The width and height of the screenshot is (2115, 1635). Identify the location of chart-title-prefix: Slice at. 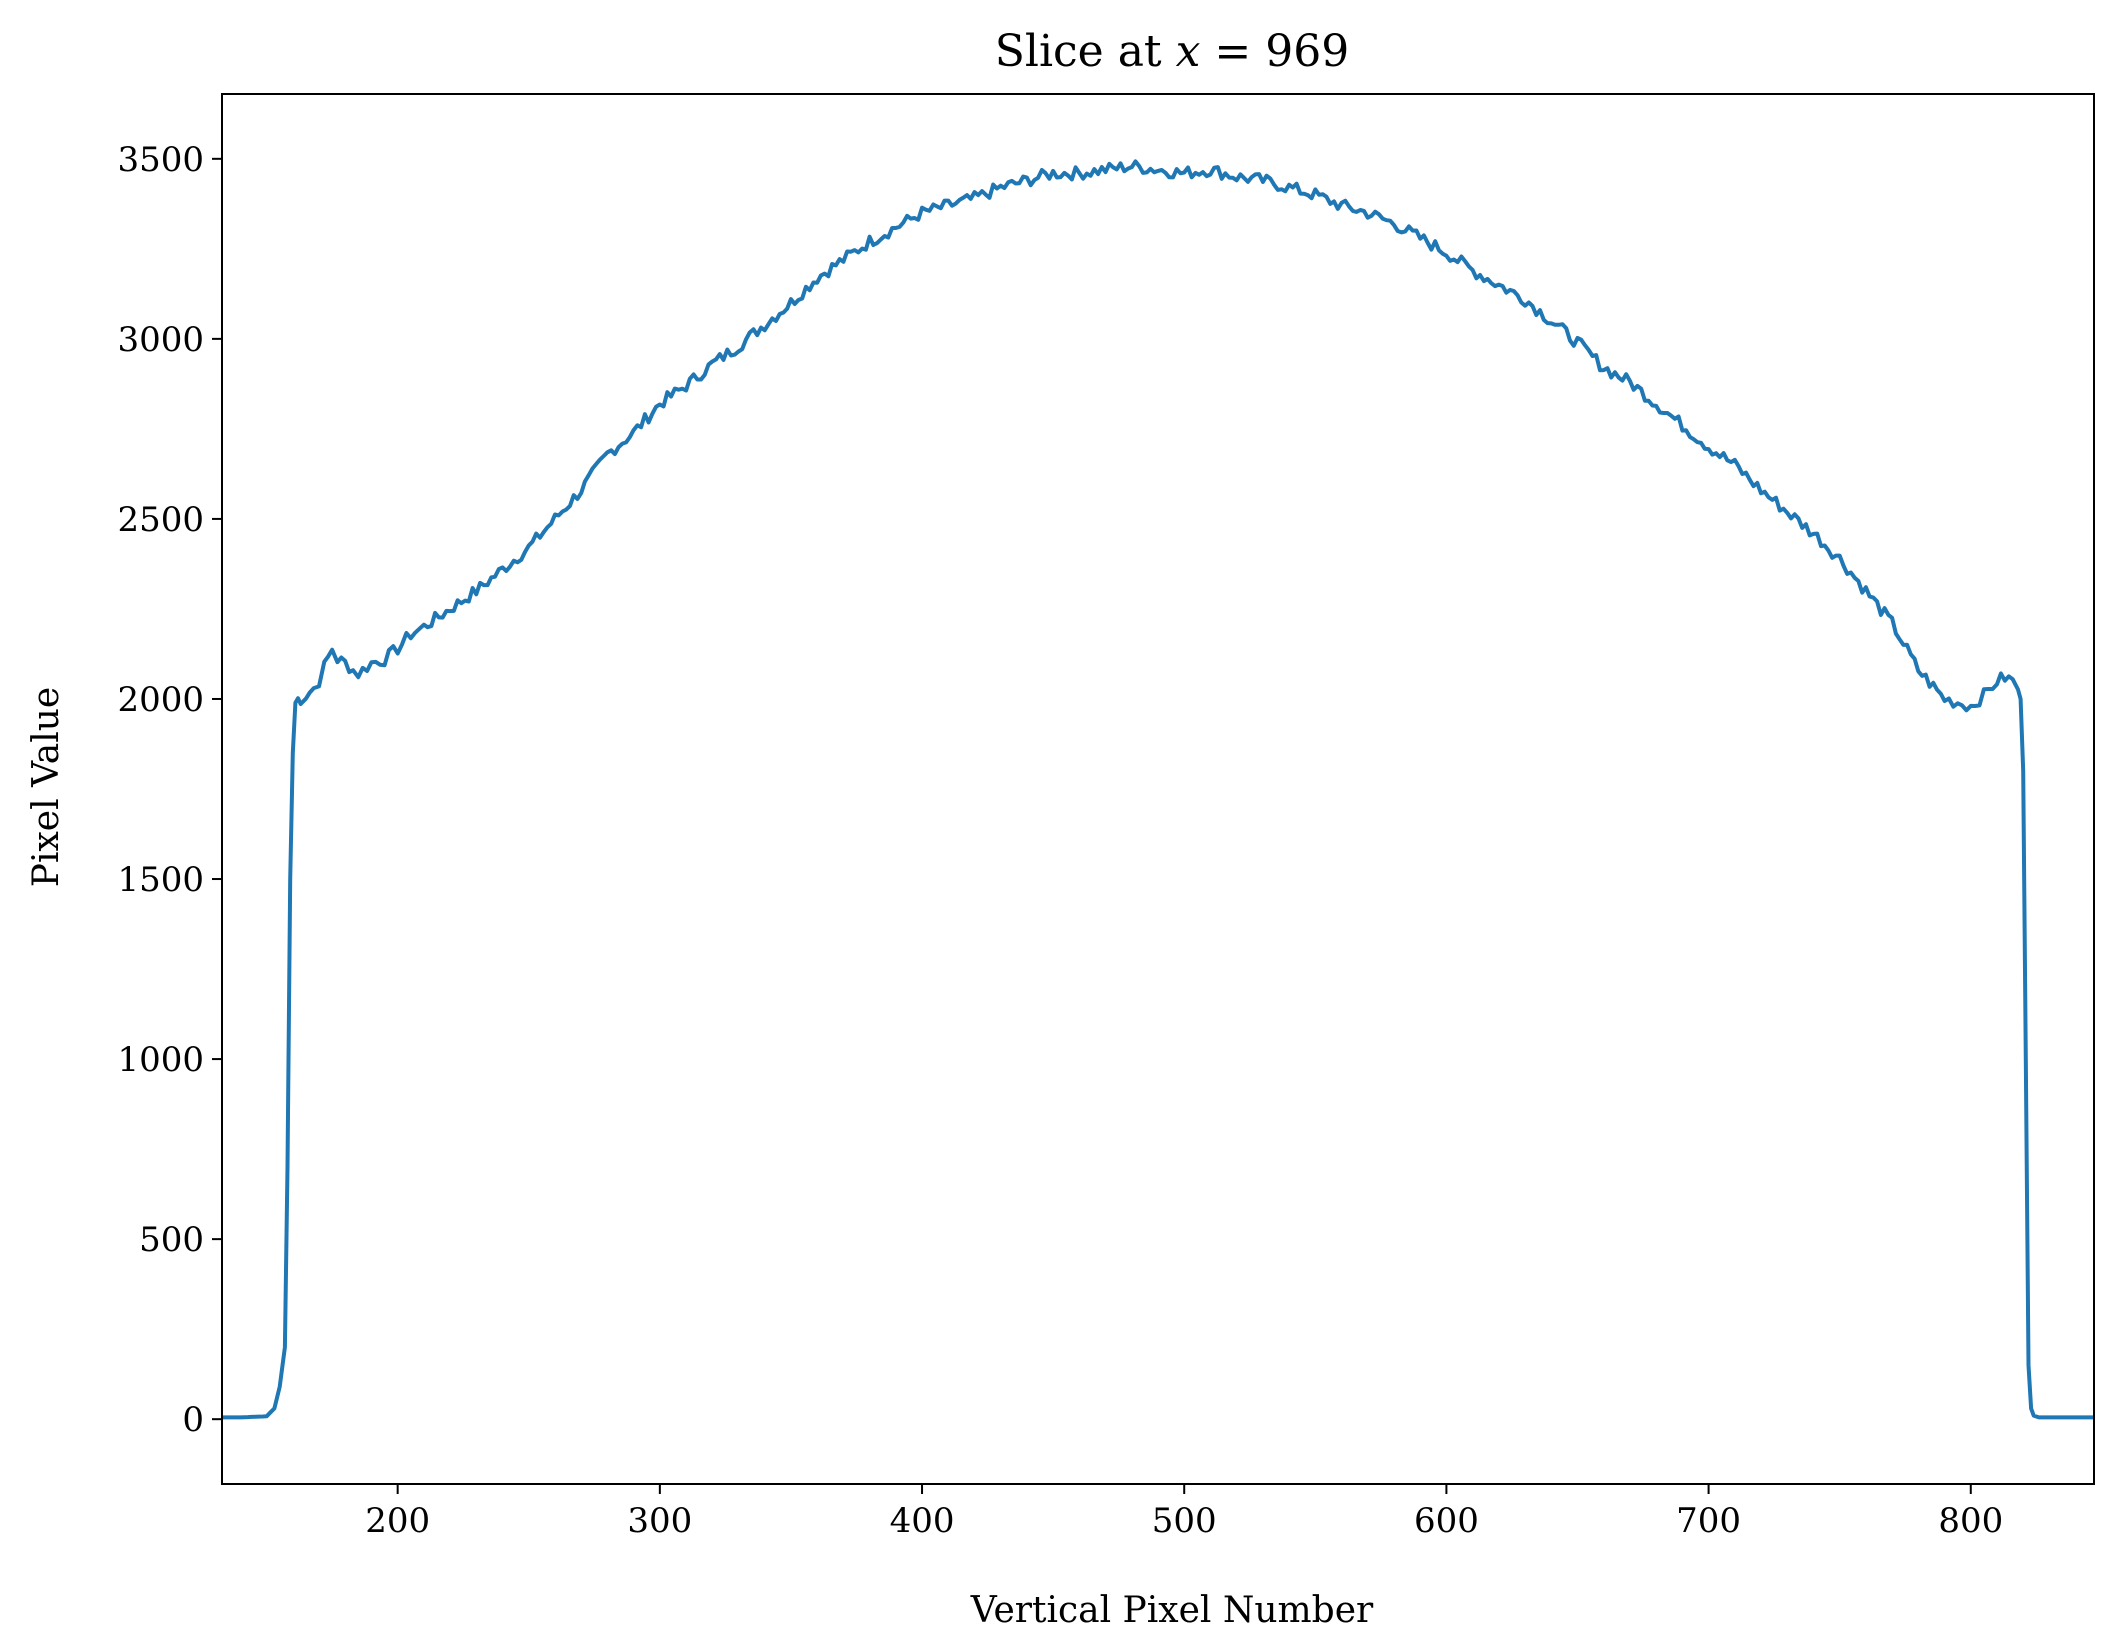
(1085, 51).